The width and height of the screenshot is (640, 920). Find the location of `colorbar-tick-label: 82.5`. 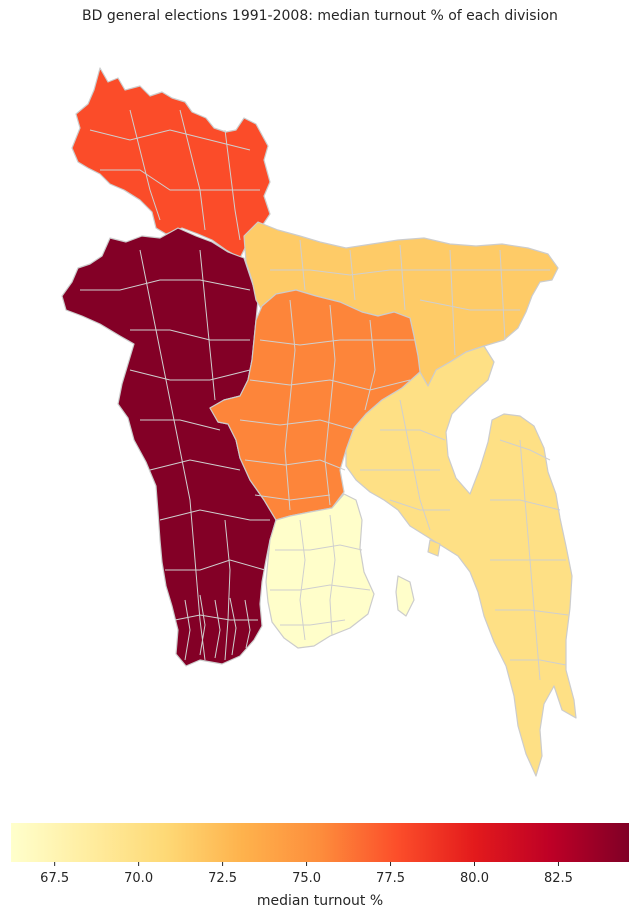

colorbar-tick-label: 82.5 is located at coordinates (558, 878).